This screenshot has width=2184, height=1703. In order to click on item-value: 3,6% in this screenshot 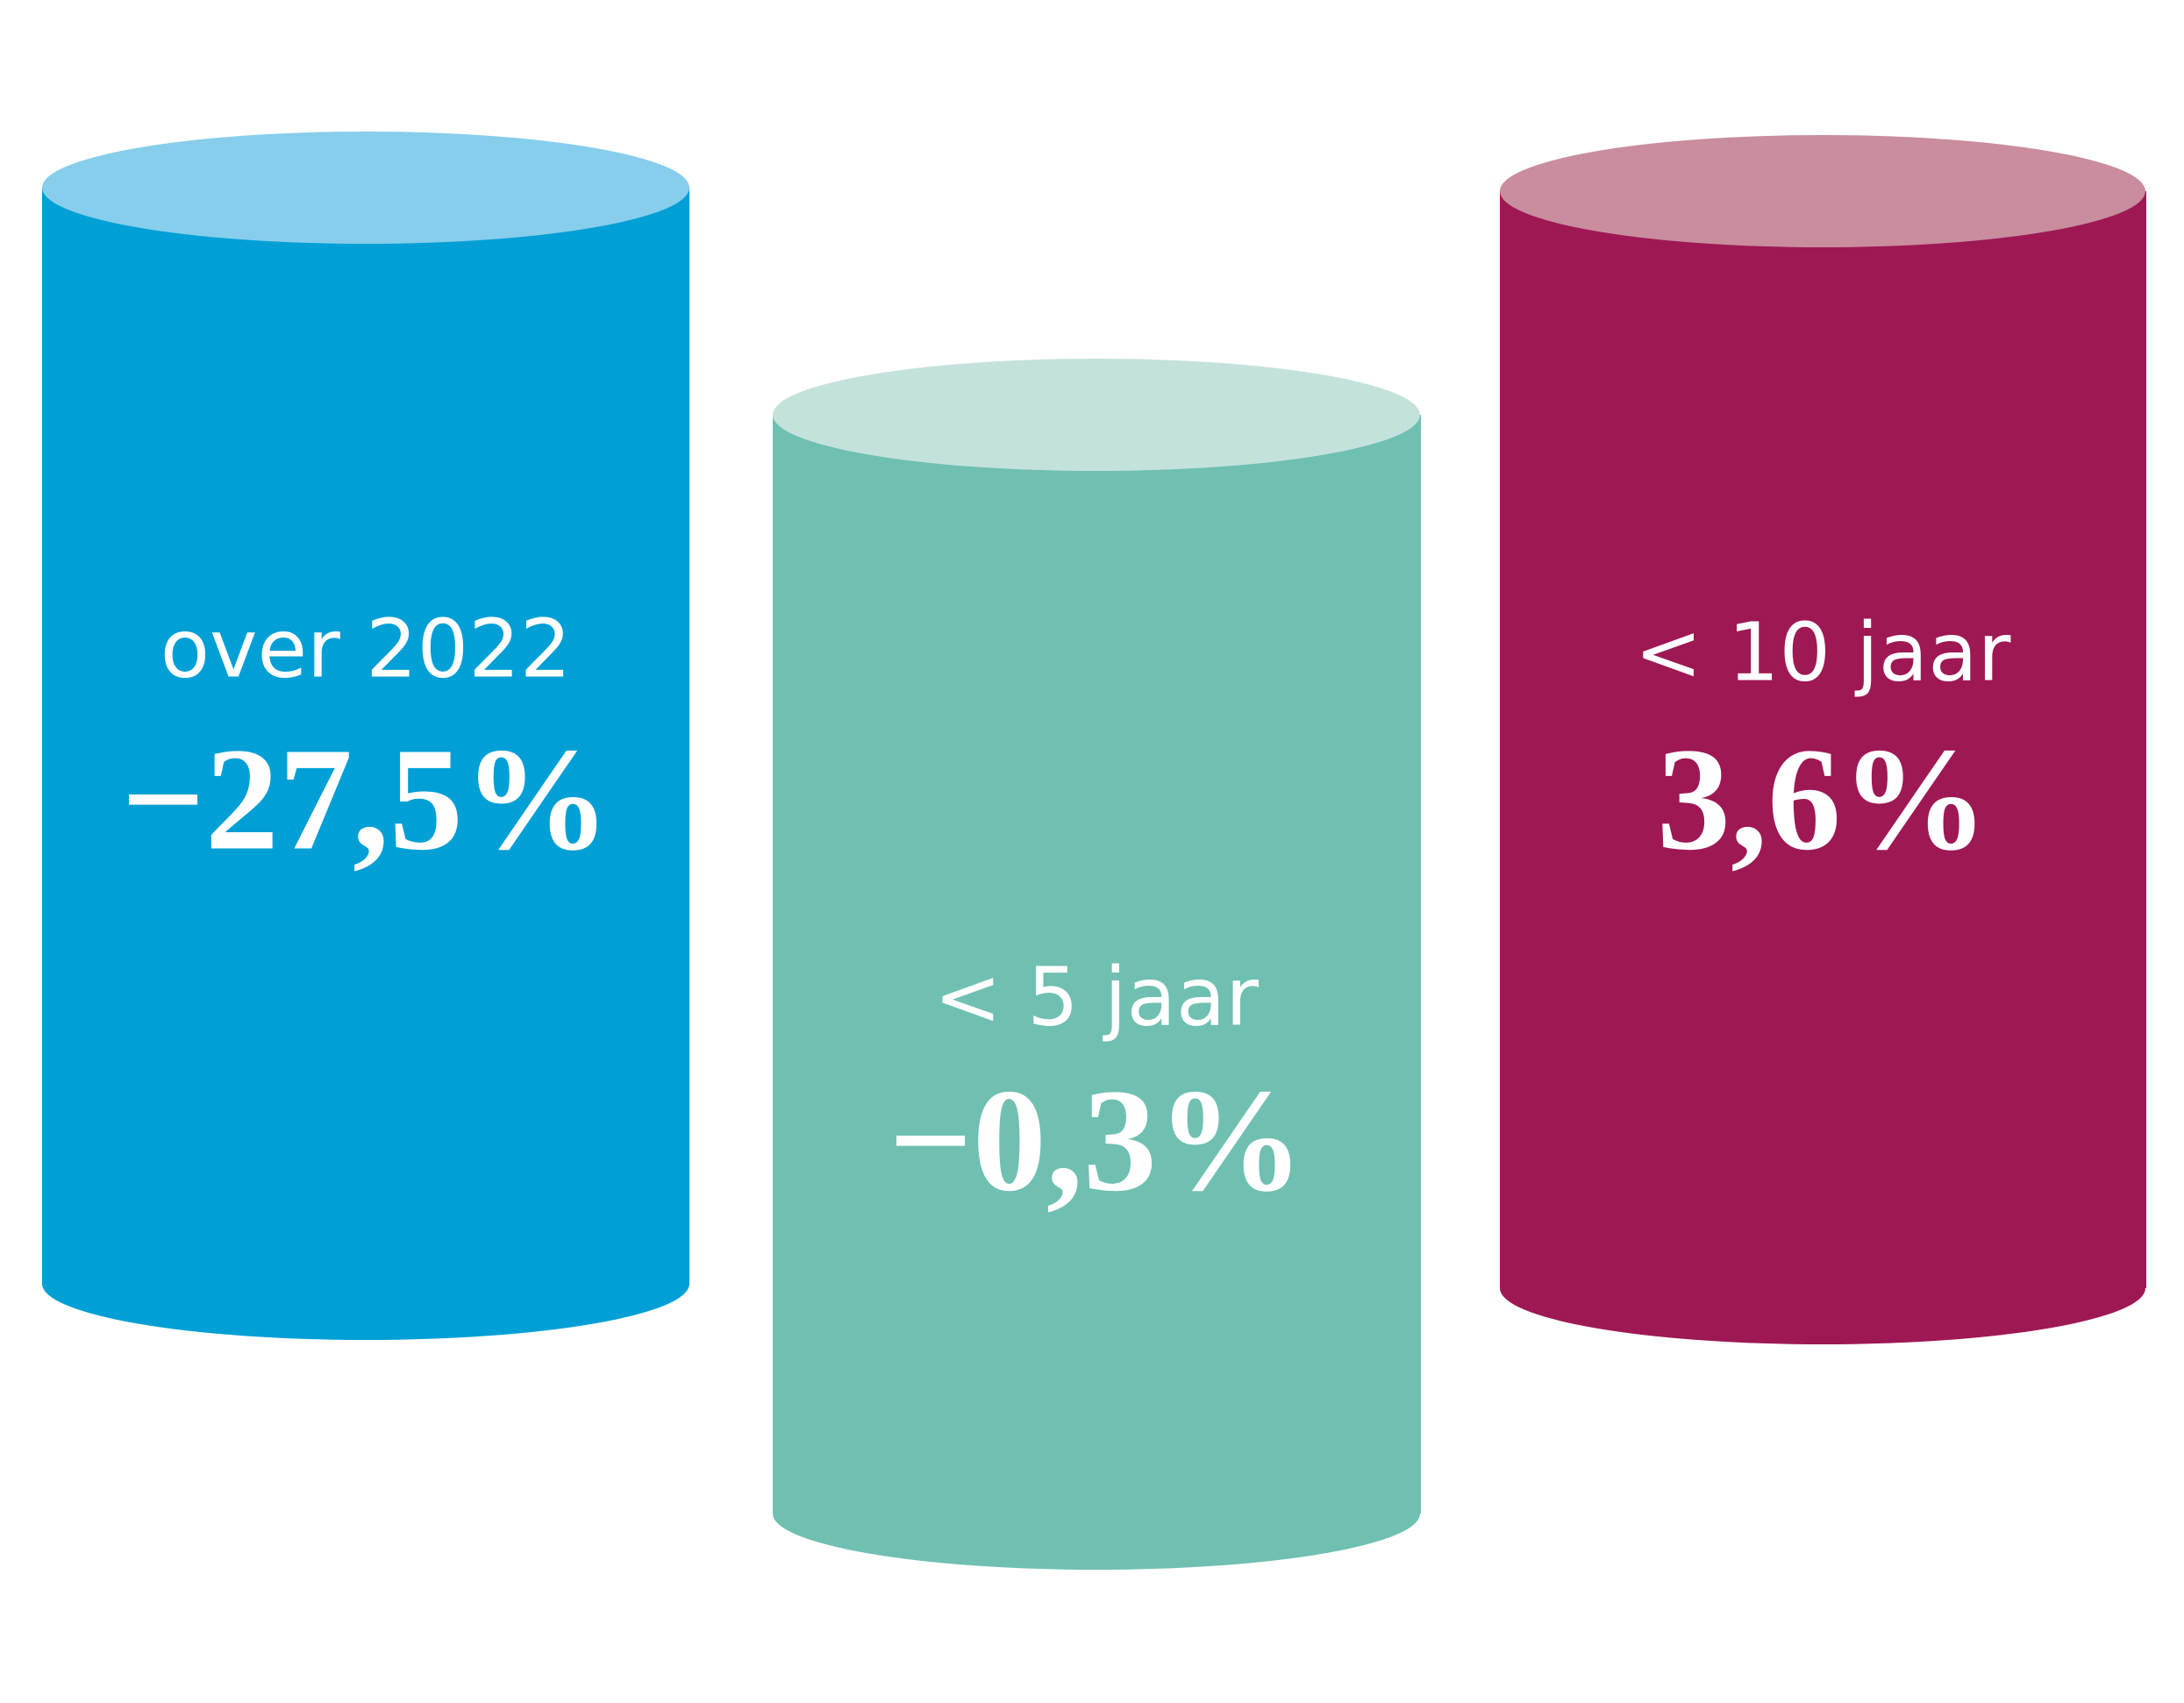, I will do `click(1822, 799)`.